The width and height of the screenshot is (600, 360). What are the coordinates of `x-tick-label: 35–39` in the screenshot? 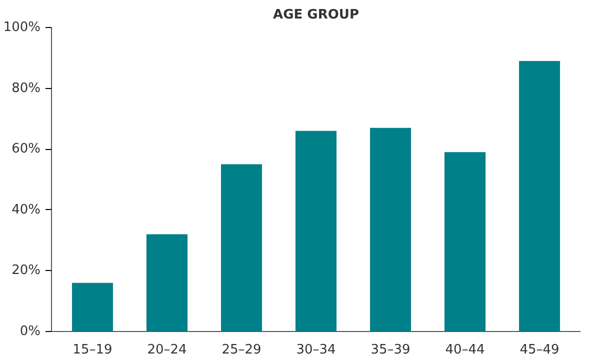 It's located at (390, 350).